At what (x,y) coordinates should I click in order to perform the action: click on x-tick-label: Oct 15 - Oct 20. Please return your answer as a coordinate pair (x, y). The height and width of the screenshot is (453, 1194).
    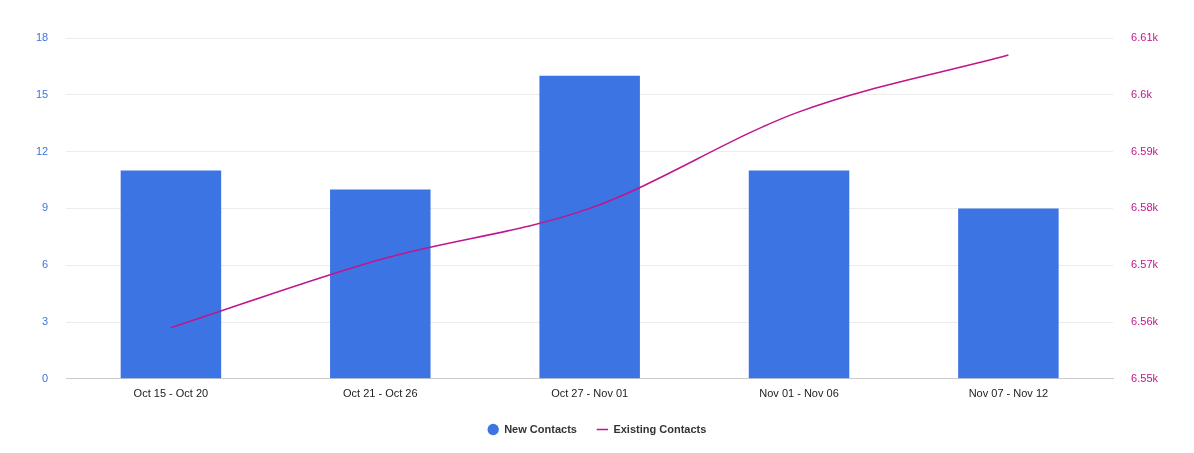
    Looking at the image, I should click on (171, 393).